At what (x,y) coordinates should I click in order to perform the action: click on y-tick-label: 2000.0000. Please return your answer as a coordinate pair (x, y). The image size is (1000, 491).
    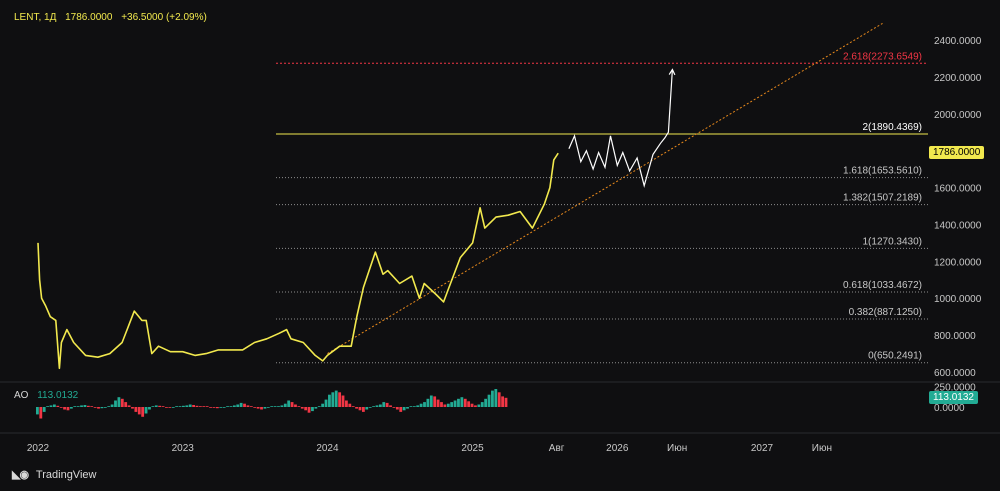
    Looking at the image, I should click on (958, 115).